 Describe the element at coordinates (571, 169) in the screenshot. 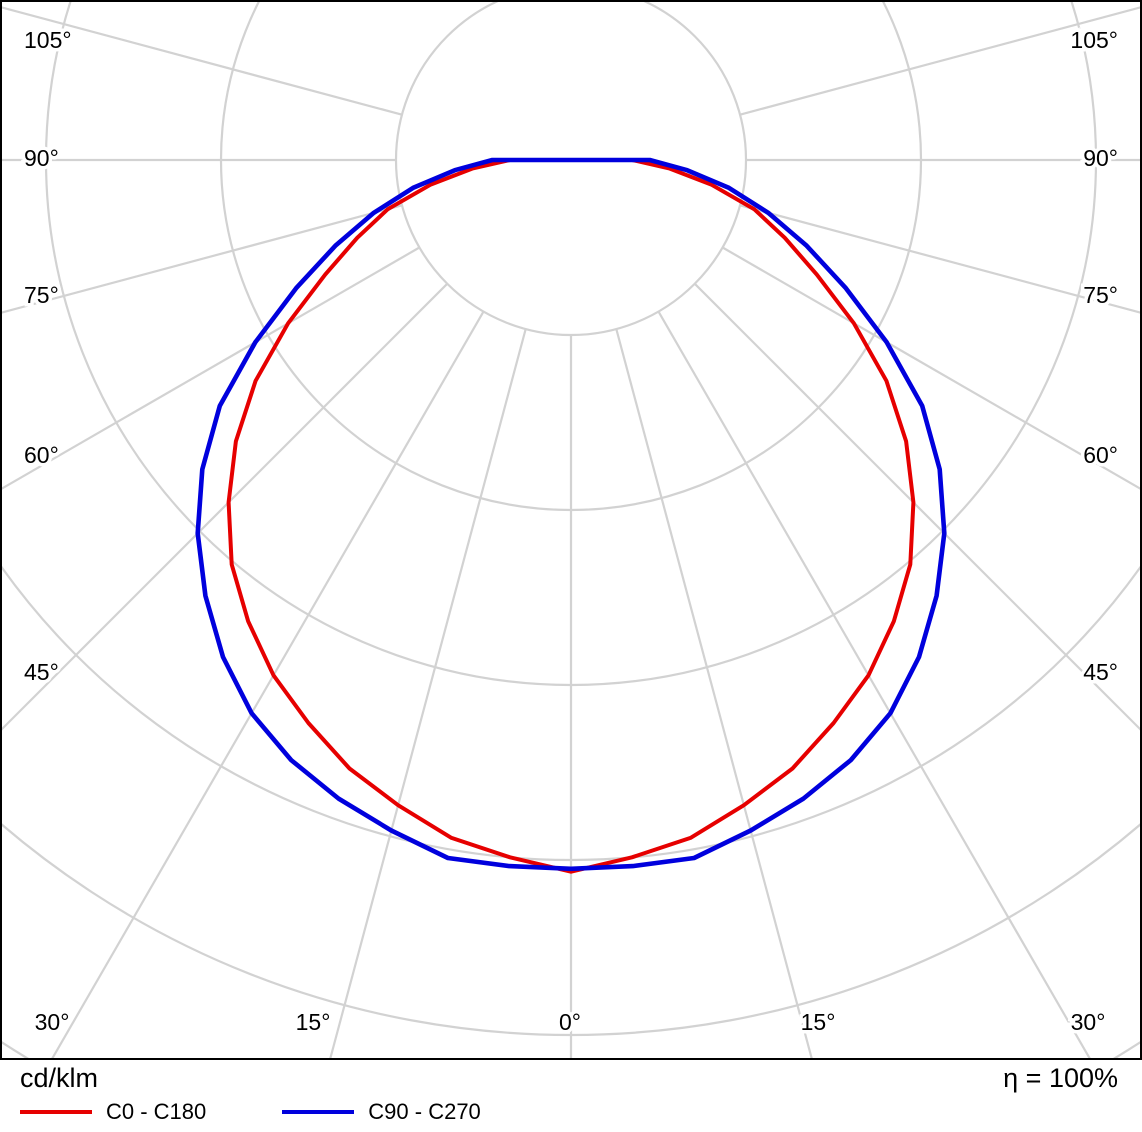

I see `grid-ring` at that location.